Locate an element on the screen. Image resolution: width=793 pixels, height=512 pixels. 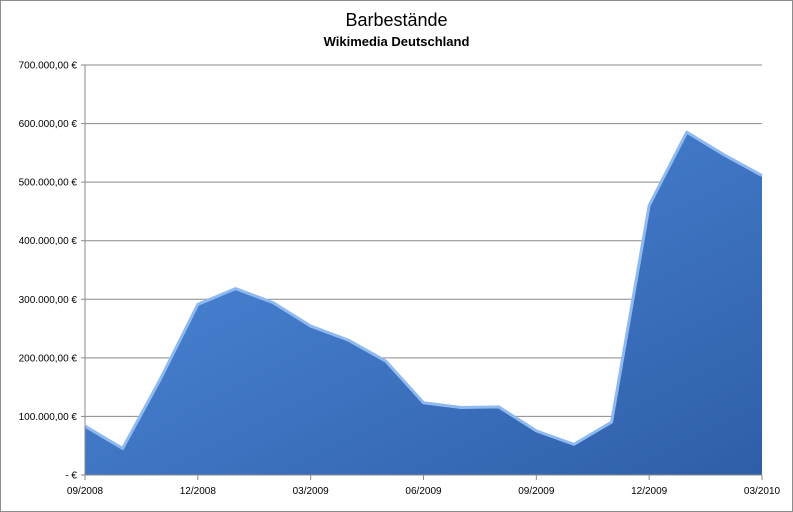
y-tick-label: 400.000,00 € is located at coordinates (48, 241).